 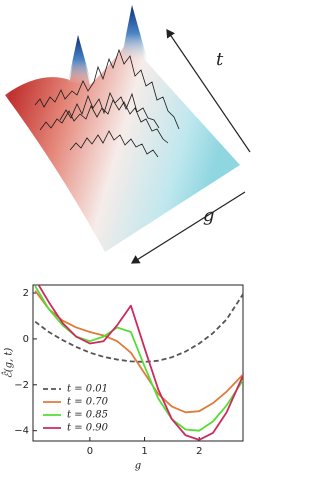 I want to click on x-tick-label: 0, so click(x=90, y=451).